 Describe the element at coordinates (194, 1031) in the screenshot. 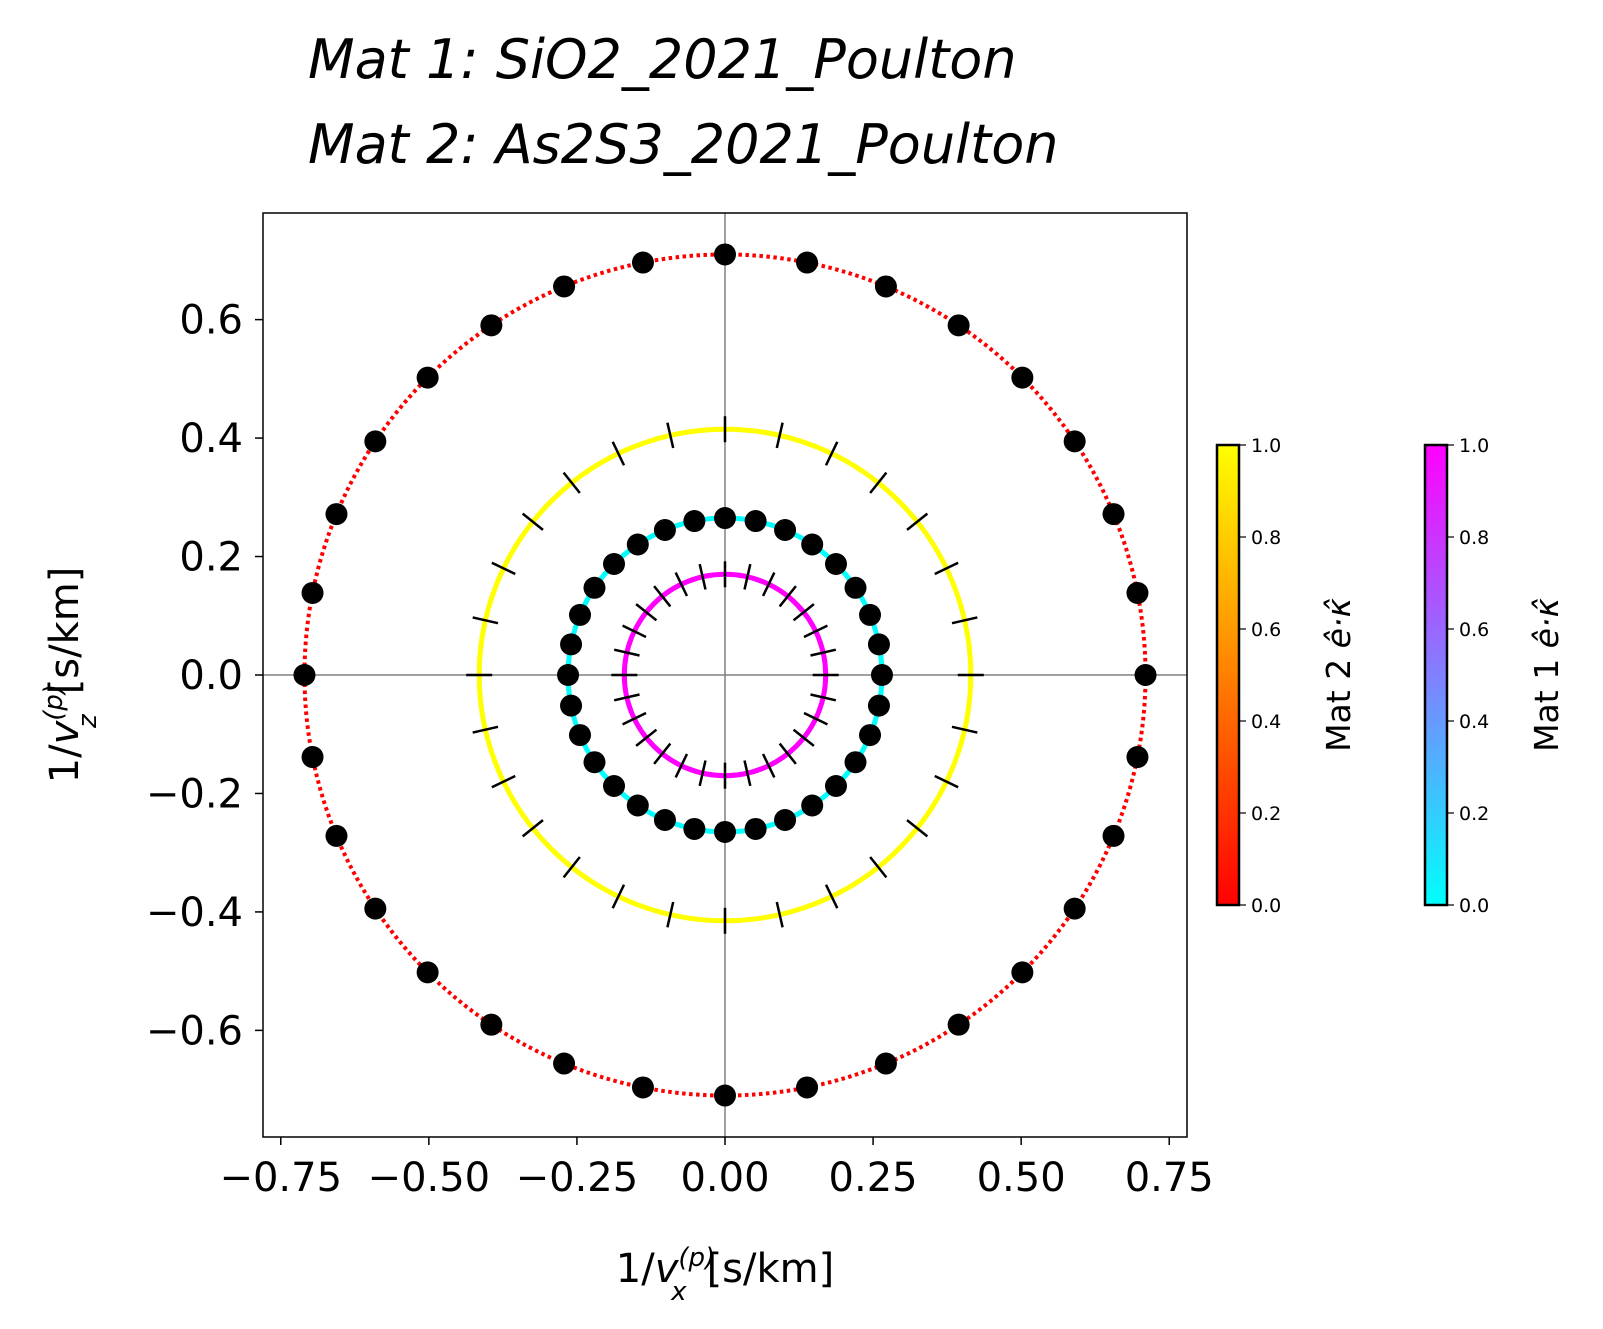

I see `y-tick-label: −0.6` at that location.